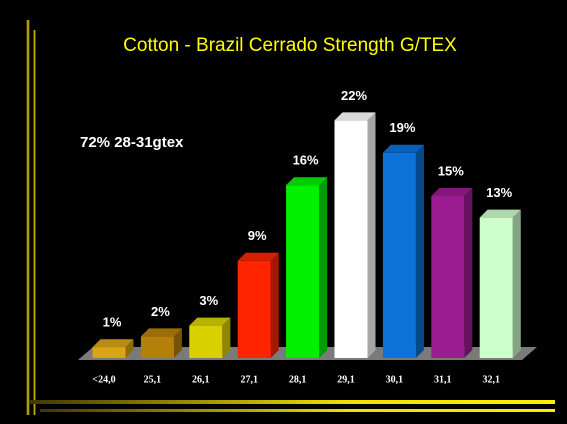 Image resolution: width=567 pixels, height=424 pixels. I want to click on value-label: 19%, so click(402, 127).